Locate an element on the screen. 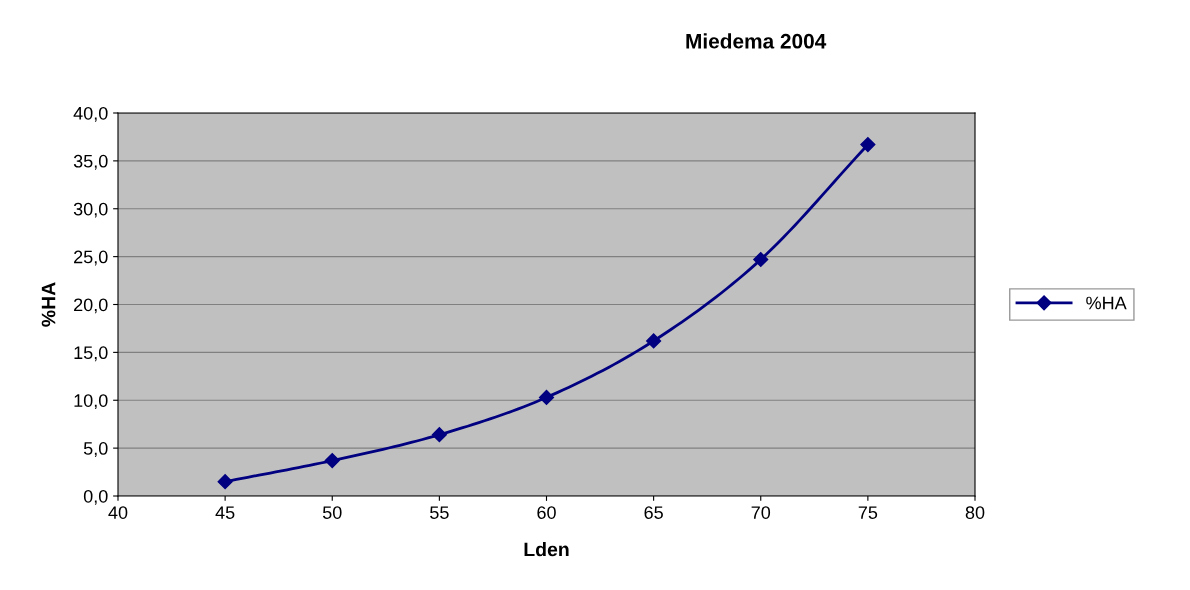 The image size is (1190, 590). y-tick-label: 5,0 is located at coordinates (95, 449).